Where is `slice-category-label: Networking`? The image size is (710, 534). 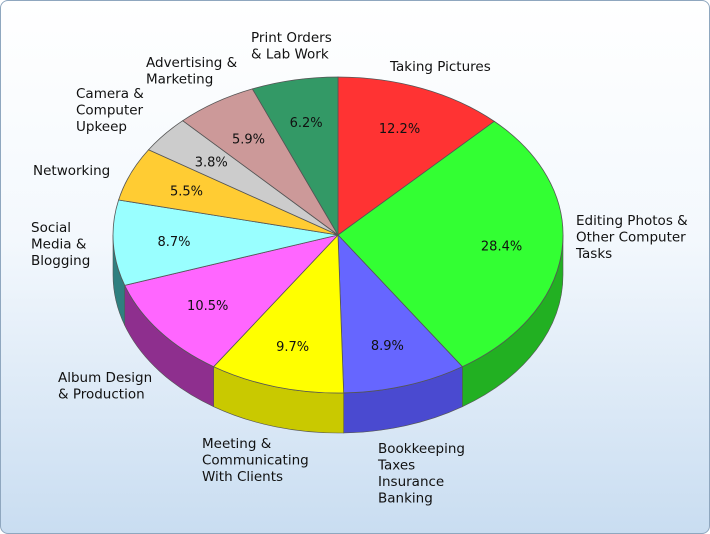 slice-category-label: Networking is located at coordinates (71, 171).